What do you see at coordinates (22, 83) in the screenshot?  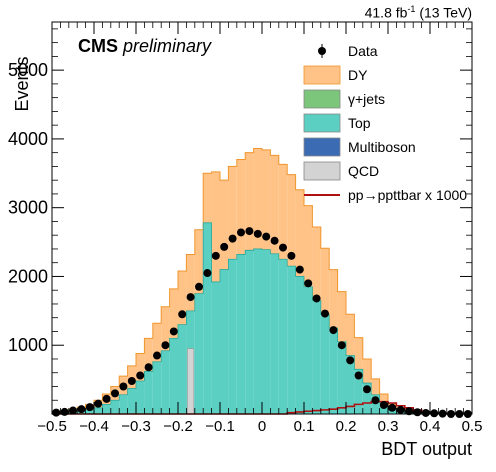 I see `y-axis-label: Events` at bounding box center [22, 83].